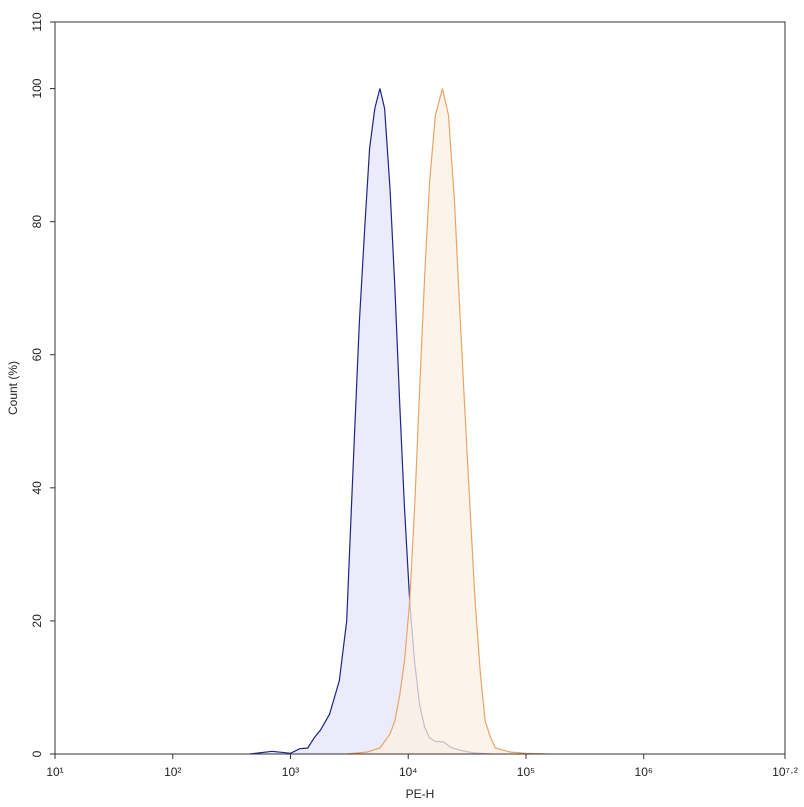  What do you see at coordinates (37, 355) in the screenshot?
I see `y-tick-label: 60` at bounding box center [37, 355].